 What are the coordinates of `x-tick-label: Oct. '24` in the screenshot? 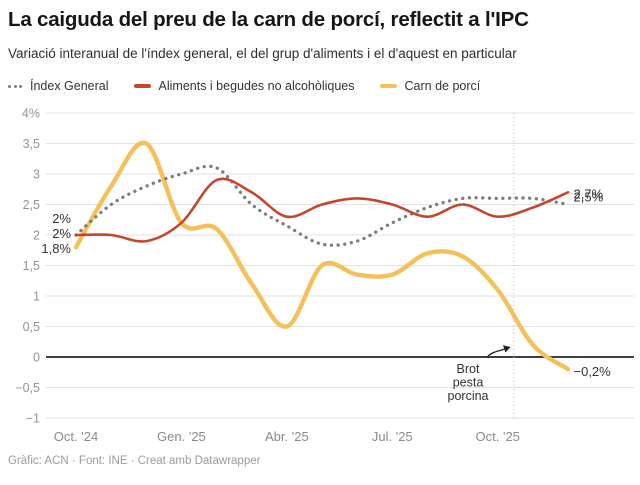 It's located at (76, 436).